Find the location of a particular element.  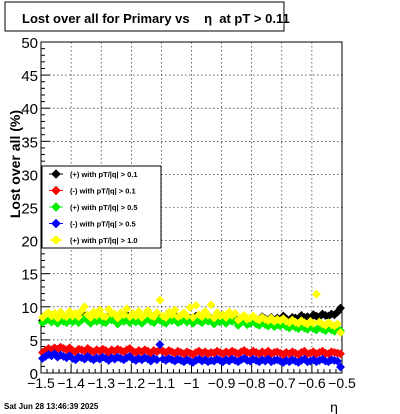

y-tick-label: 45 is located at coordinates (29, 76).